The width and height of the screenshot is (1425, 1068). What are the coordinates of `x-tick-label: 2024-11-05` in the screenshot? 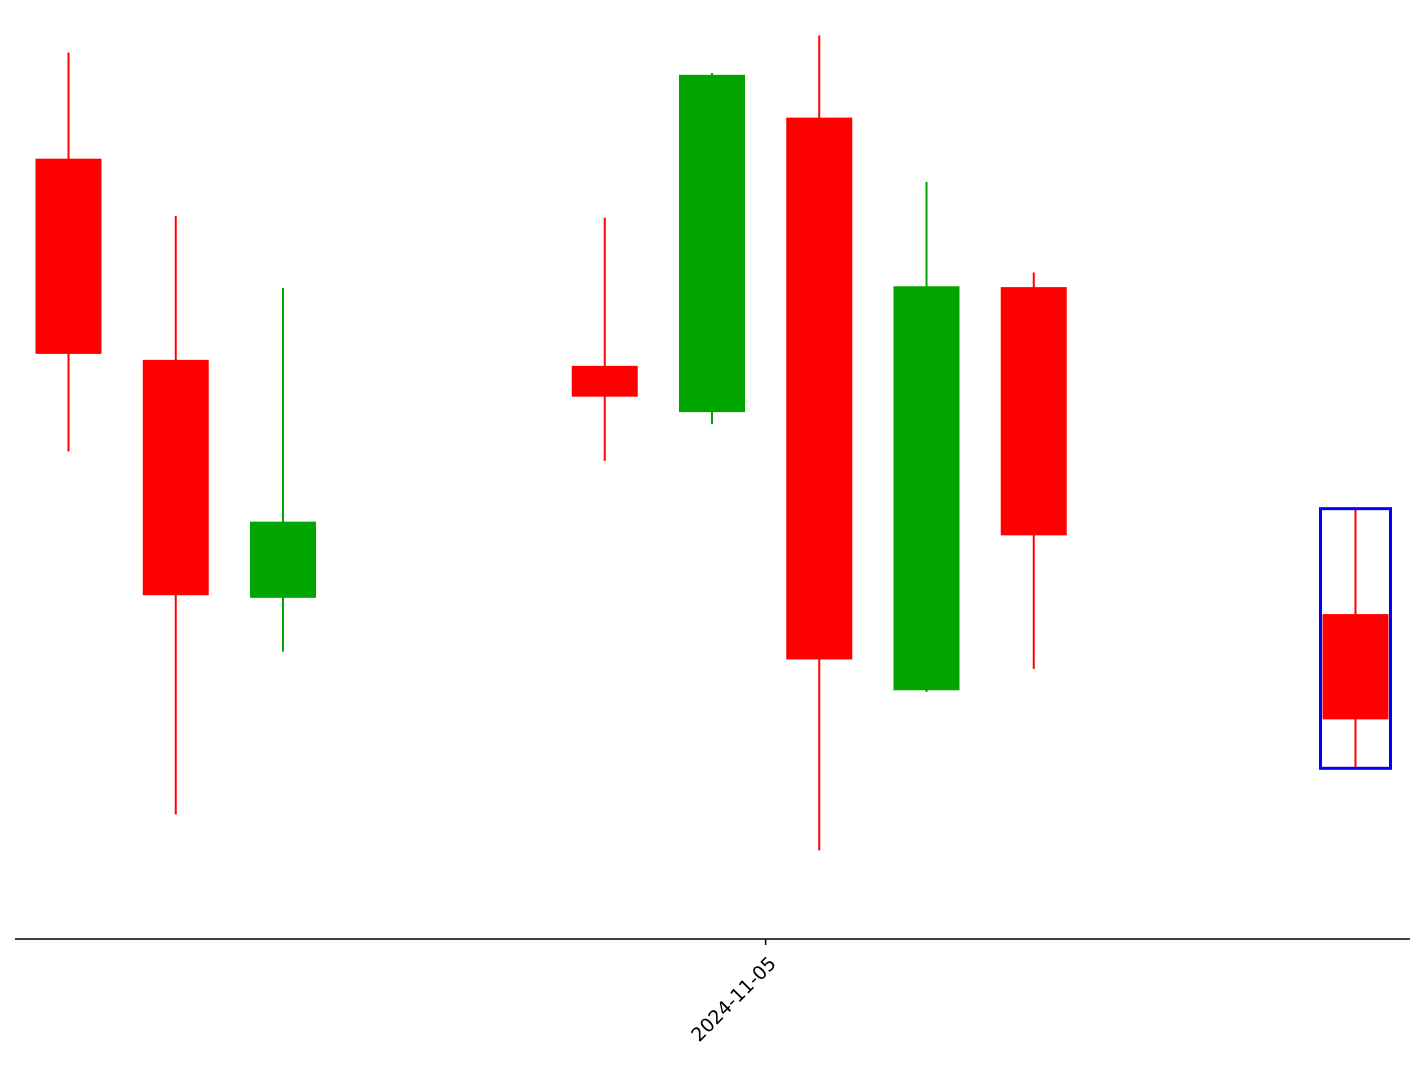 It's located at (734, 1000).